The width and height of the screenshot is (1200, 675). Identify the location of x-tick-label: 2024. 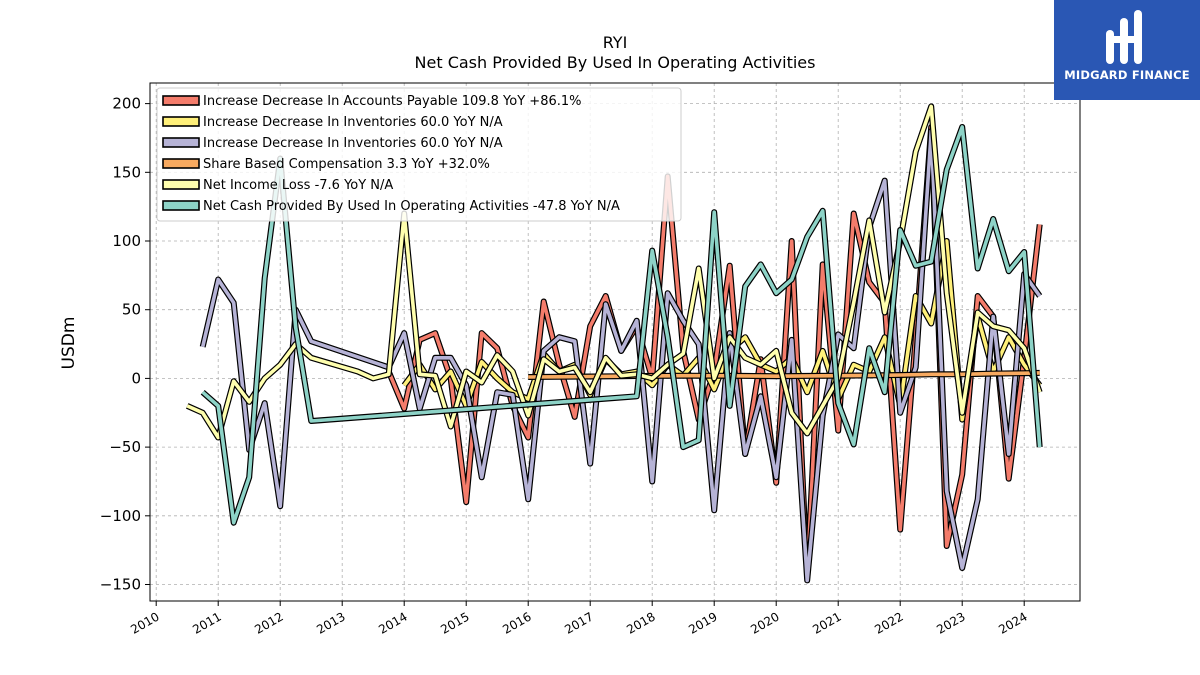
(1012, 622).